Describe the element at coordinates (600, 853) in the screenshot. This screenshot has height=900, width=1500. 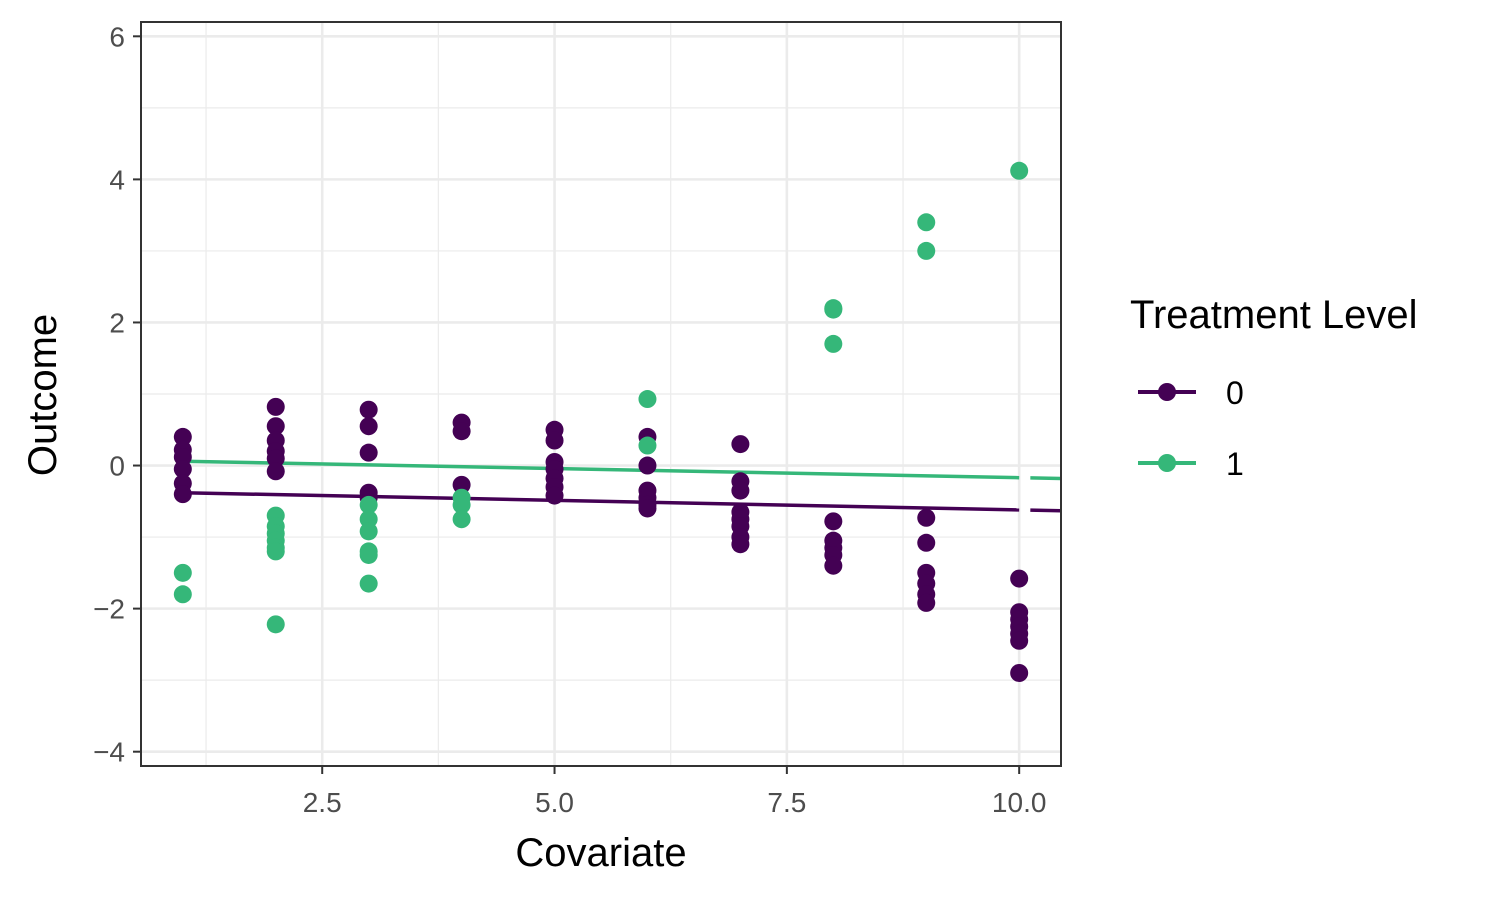
I see `x-axis-title: Covariate` at that location.